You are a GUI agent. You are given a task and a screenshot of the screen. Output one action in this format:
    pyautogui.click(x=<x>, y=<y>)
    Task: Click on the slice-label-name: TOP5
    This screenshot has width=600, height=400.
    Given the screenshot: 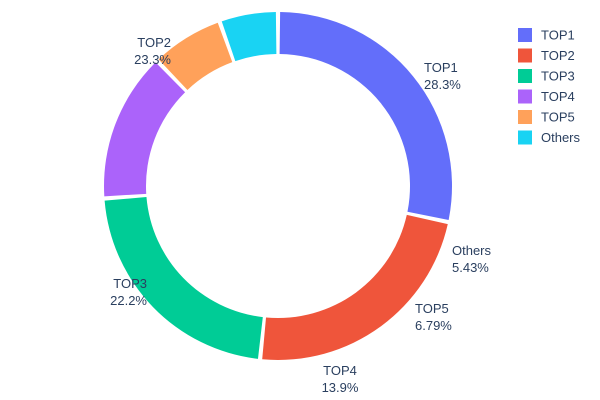 What is the action you would take?
    pyautogui.click(x=432, y=308)
    